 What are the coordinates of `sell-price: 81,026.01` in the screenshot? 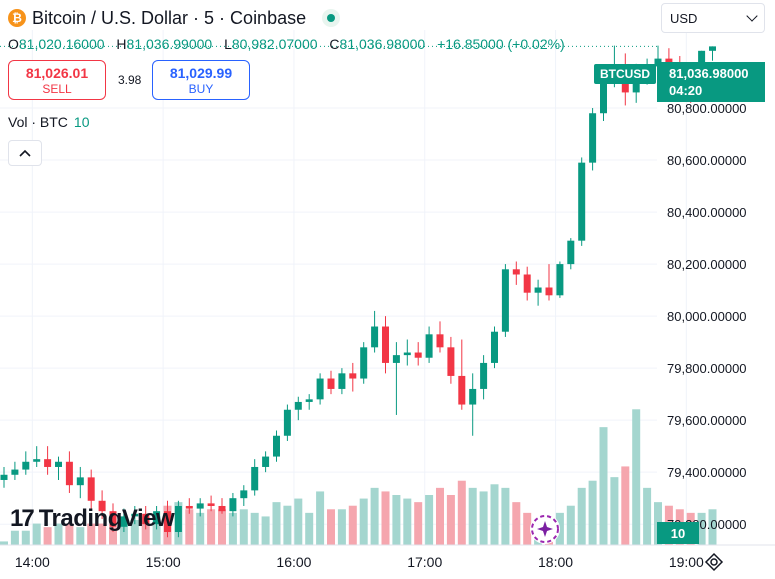 It's located at (57, 73).